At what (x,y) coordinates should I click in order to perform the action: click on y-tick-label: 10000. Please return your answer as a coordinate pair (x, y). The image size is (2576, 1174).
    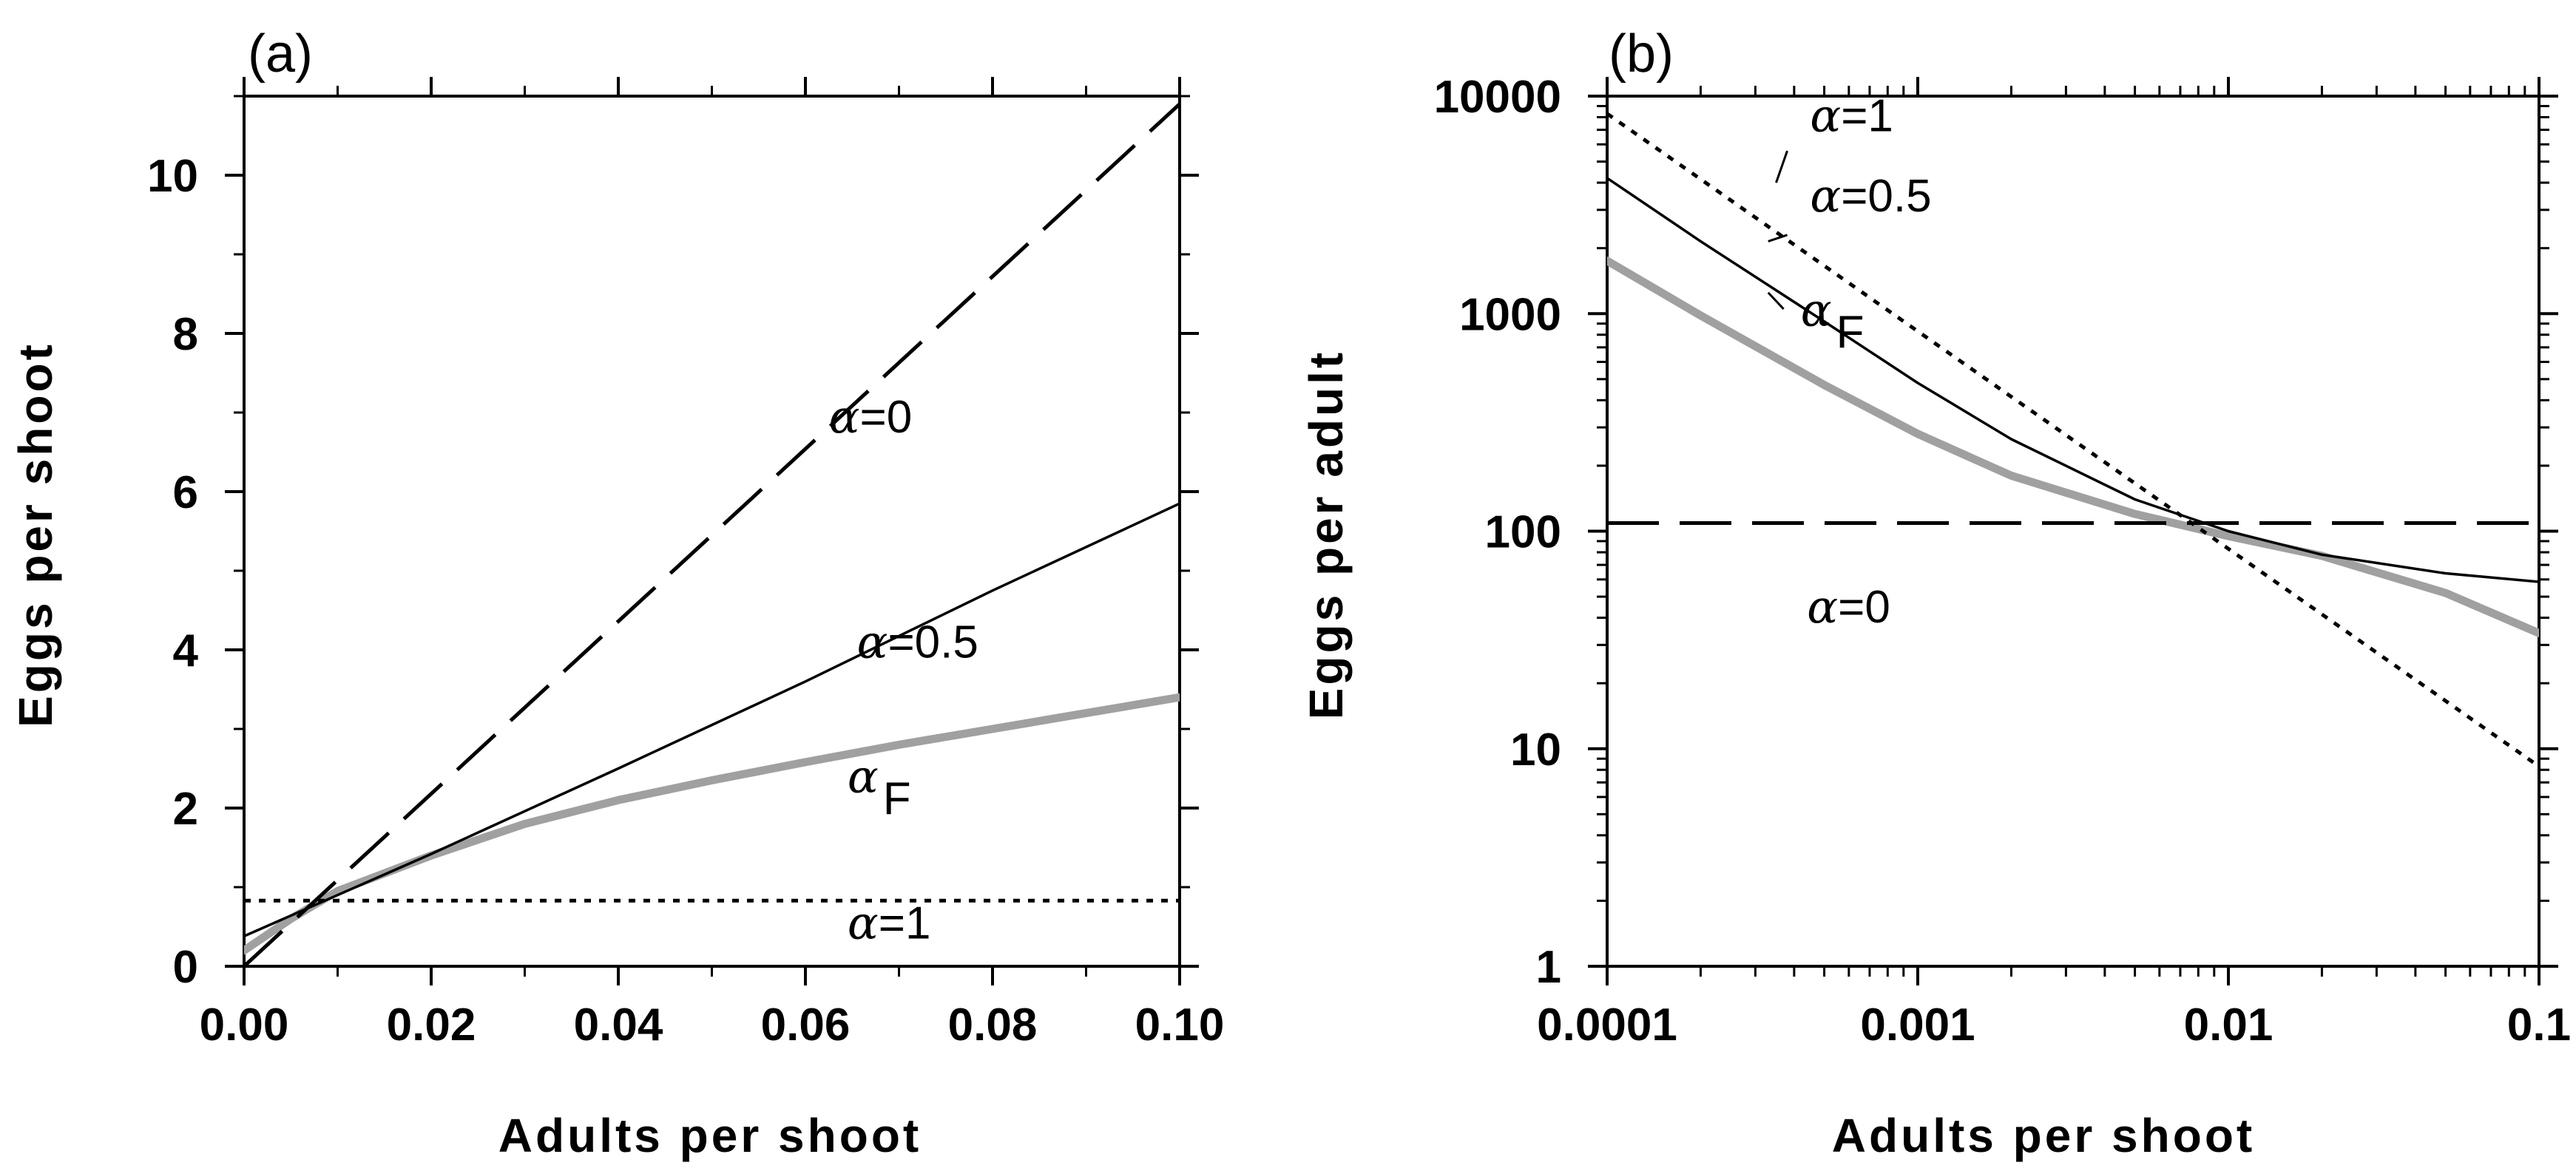
    Looking at the image, I should click on (1497, 97).